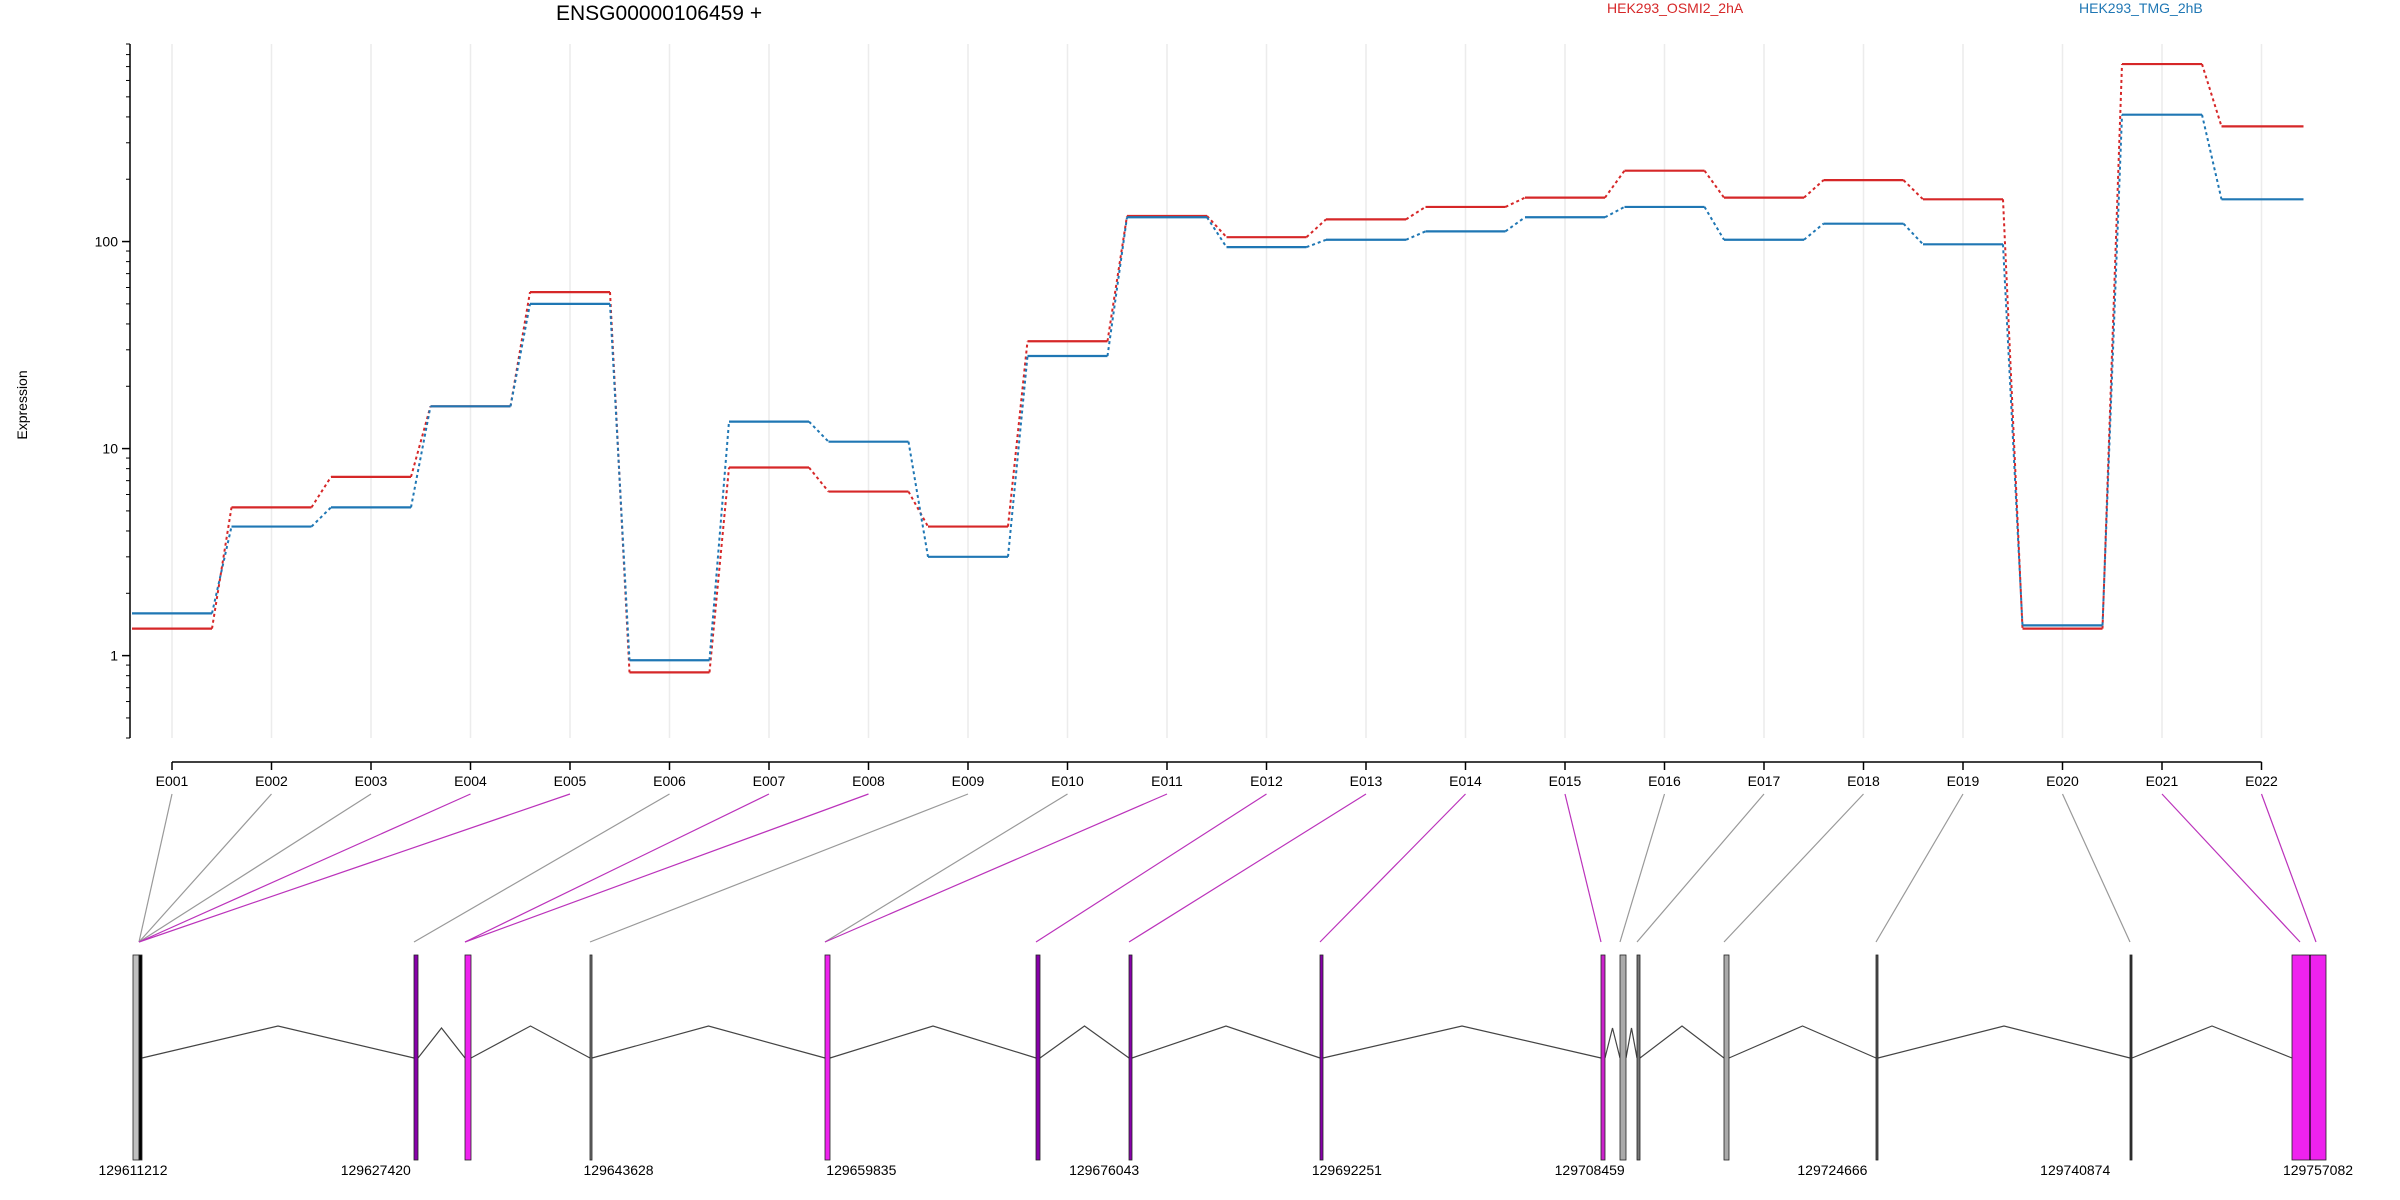 This screenshot has height=1200, width=2400. Describe the element at coordinates (1067, 781) in the screenshot. I see `x-tick-label: E010` at that location.